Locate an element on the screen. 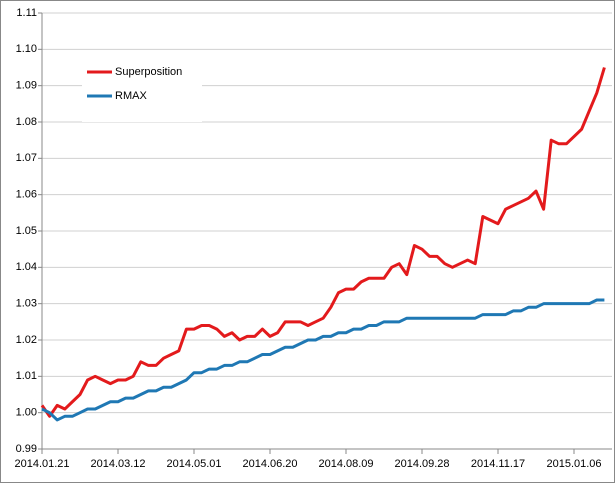 The image size is (615, 483). y-tick-label: 1.08 is located at coordinates (26, 122).